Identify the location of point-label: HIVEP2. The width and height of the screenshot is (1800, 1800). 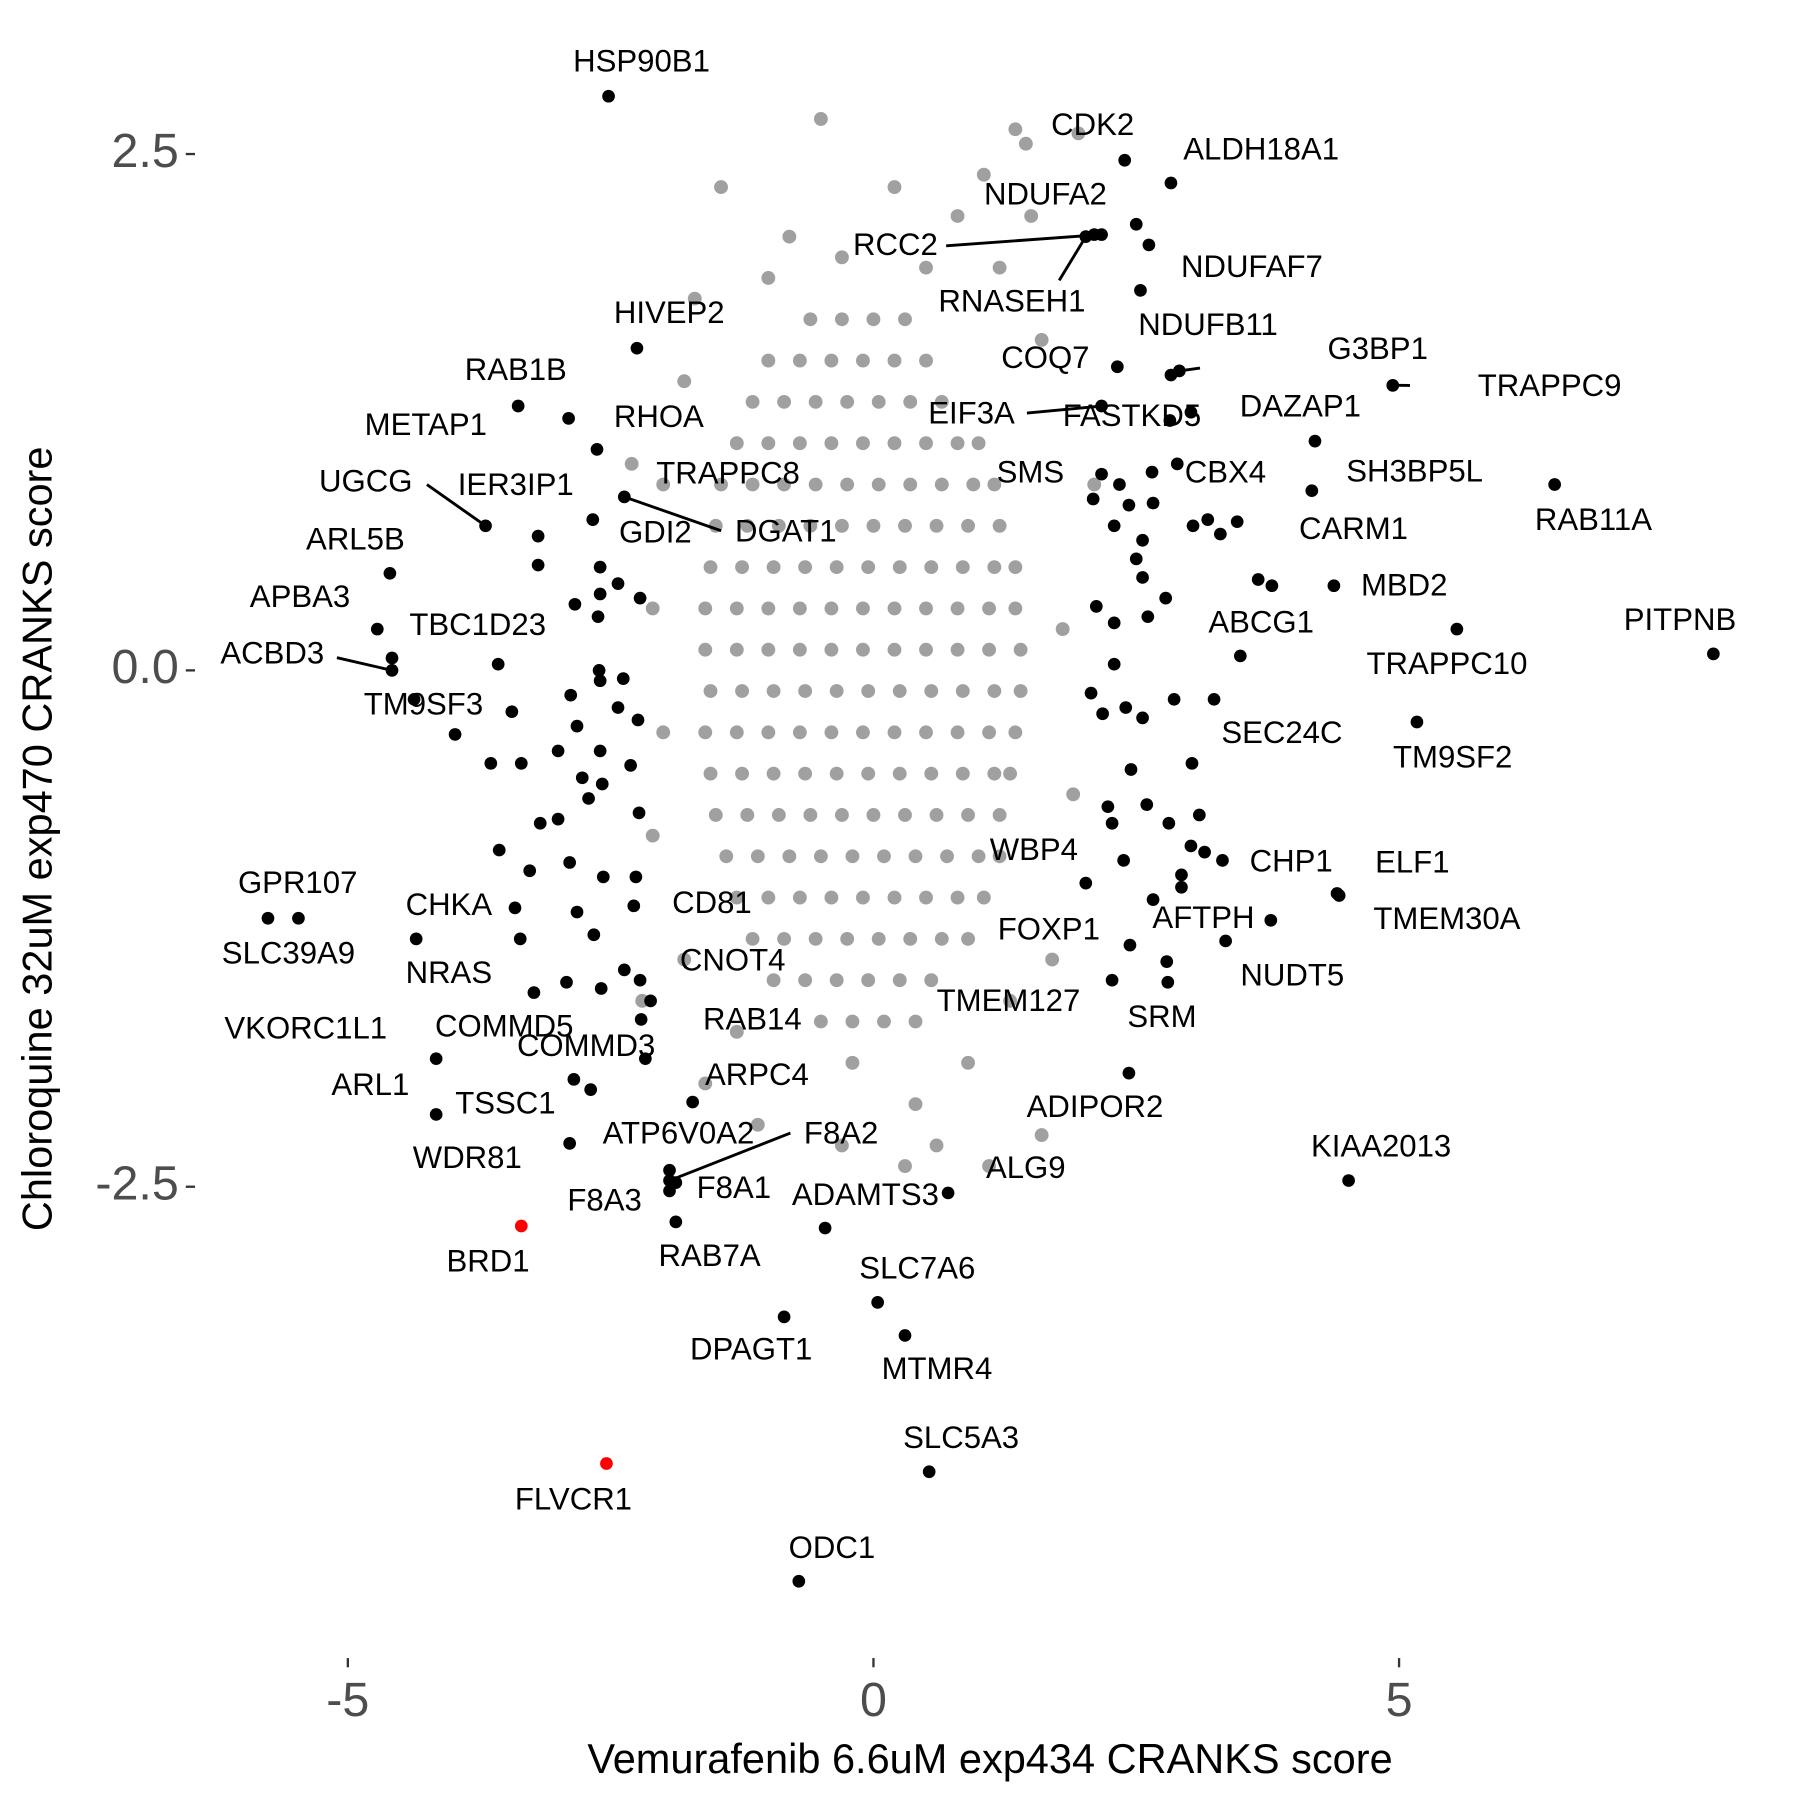
(669, 312).